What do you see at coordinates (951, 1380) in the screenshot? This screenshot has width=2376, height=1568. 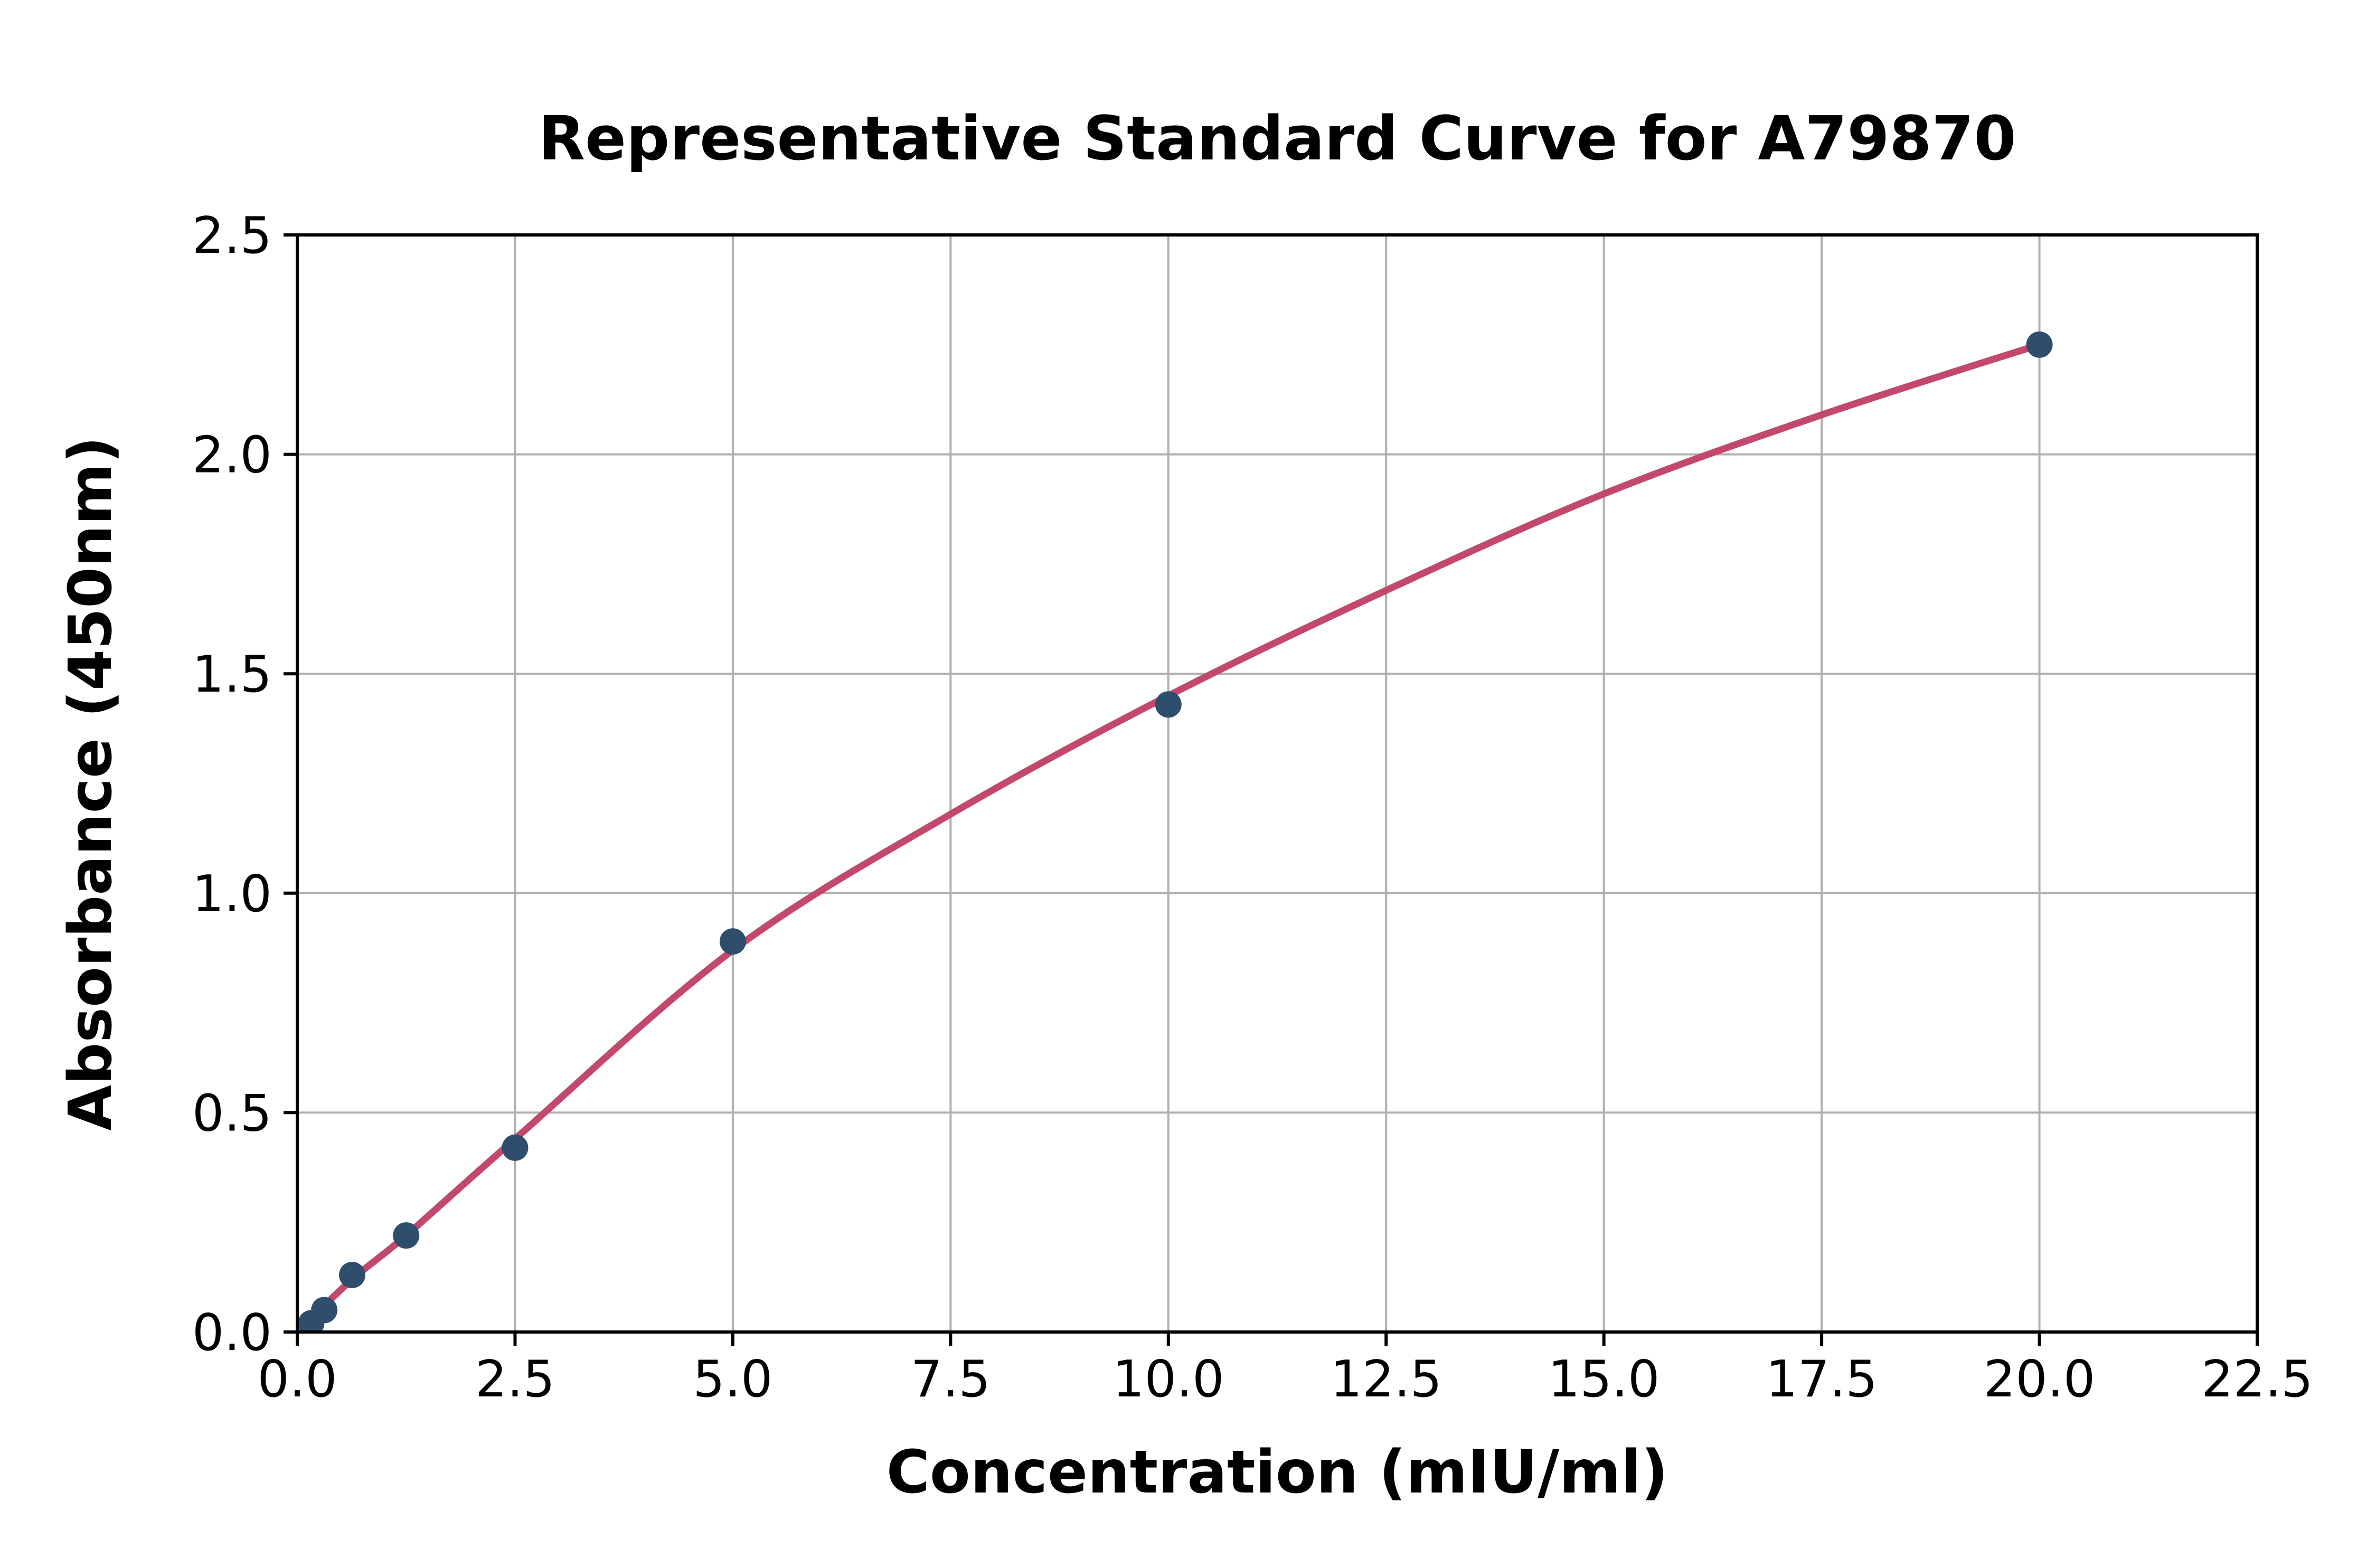 I see `x-tick-label-7.5: 7.5` at bounding box center [951, 1380].